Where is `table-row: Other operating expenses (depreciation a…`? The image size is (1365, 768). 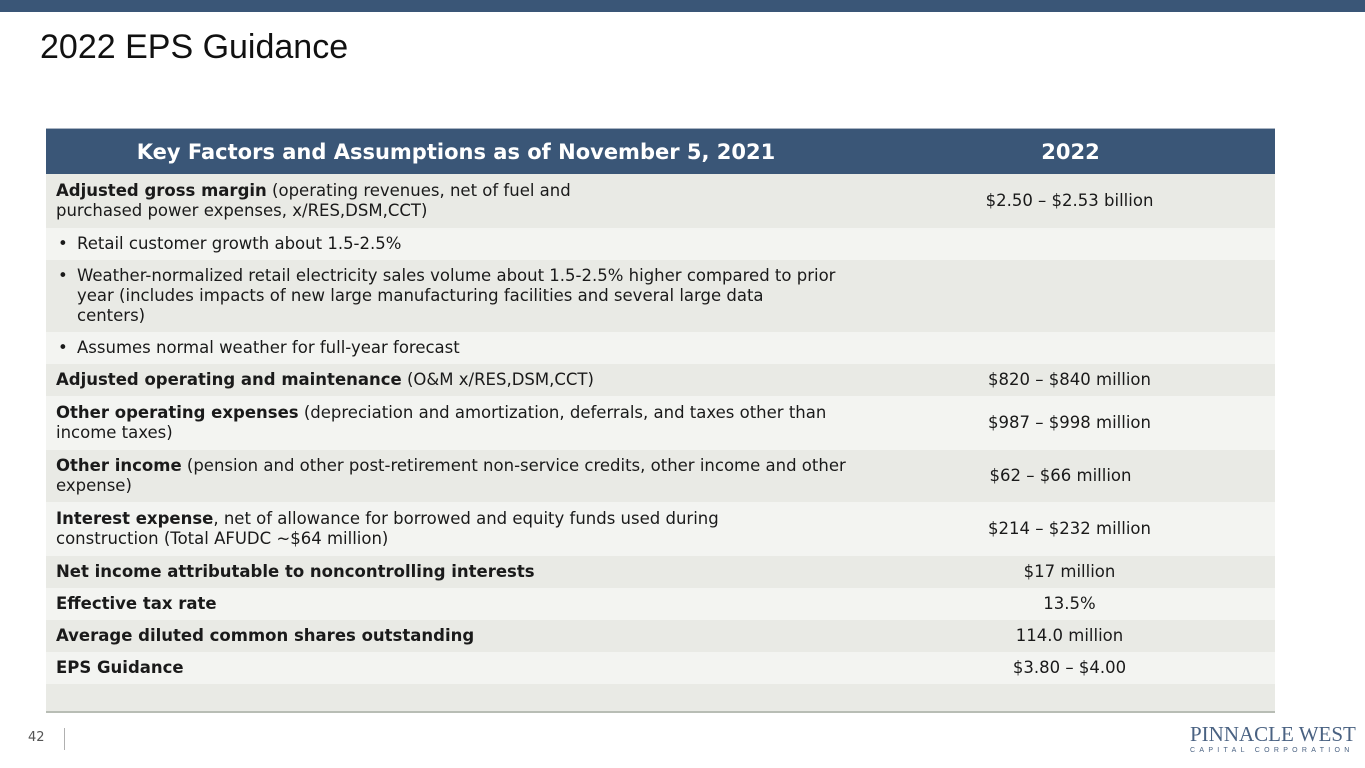
table-row: Other operating expenses (depreciation a… is located at coordinates (660, 423).